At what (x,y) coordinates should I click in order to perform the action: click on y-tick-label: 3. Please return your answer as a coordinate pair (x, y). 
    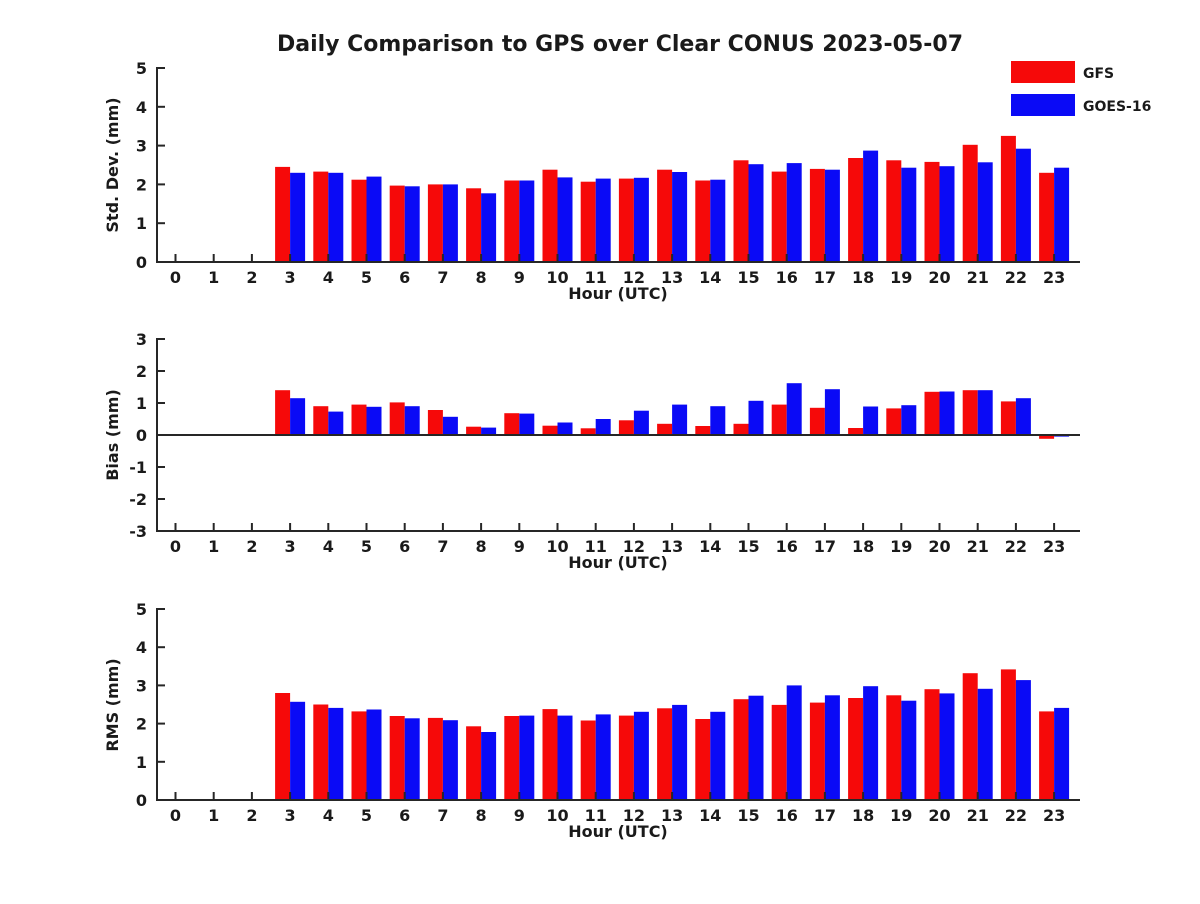
    Looking at the image, I should click on (141, 339).